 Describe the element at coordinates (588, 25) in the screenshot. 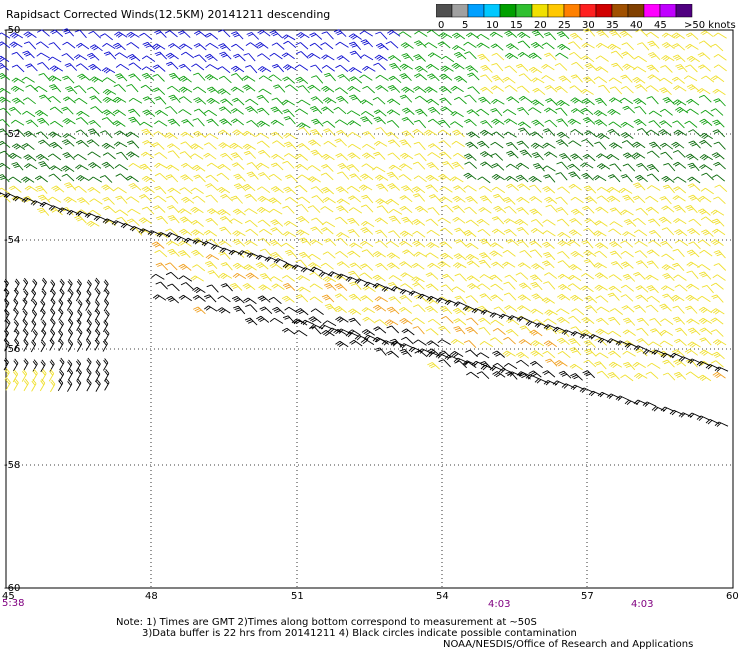

I see `legend-label: 30` at that location.